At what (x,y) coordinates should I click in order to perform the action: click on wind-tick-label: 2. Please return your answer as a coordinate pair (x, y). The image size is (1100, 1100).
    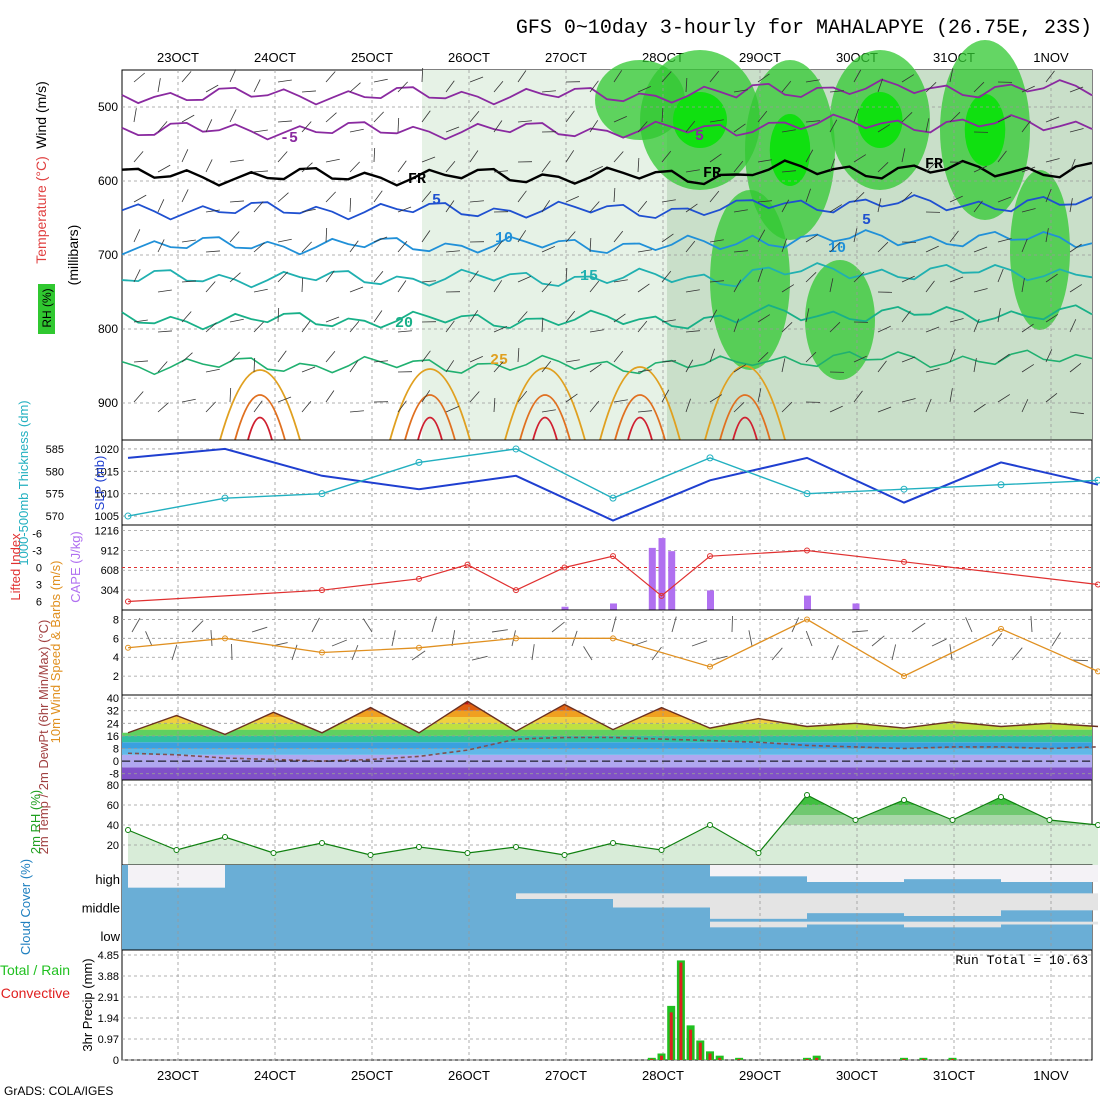
    Looking at the image, I should click on (116, 677).